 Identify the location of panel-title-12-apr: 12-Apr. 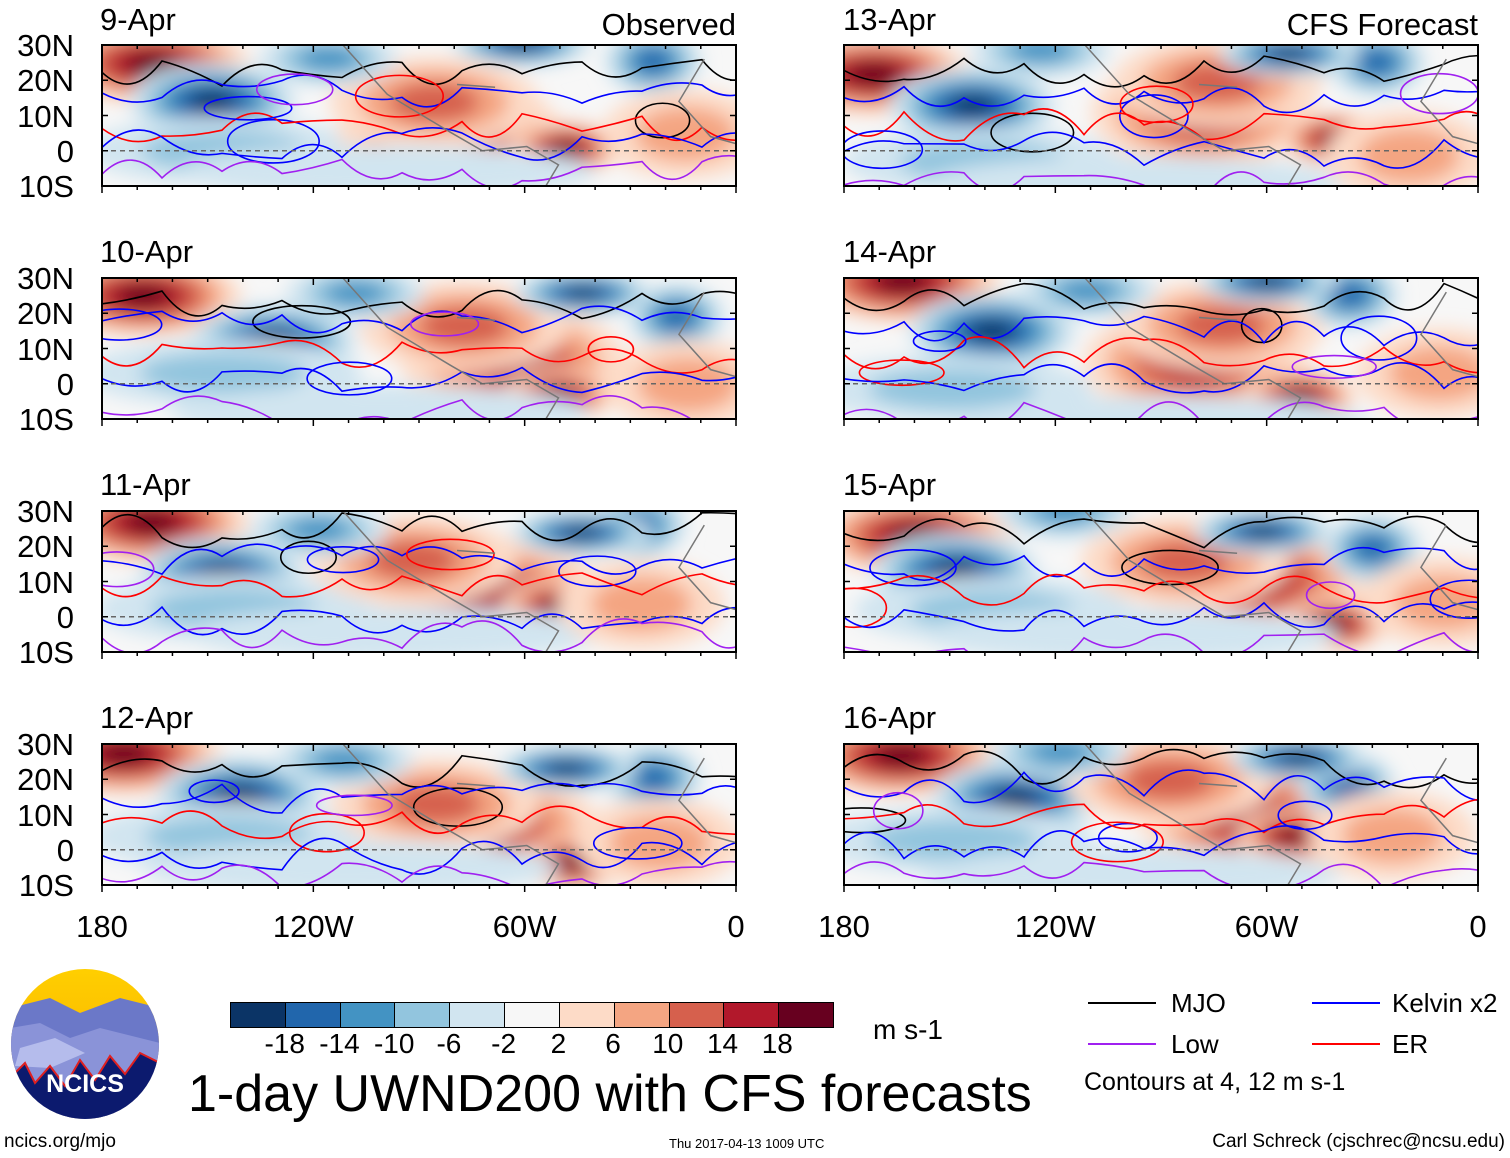
(147, 717).